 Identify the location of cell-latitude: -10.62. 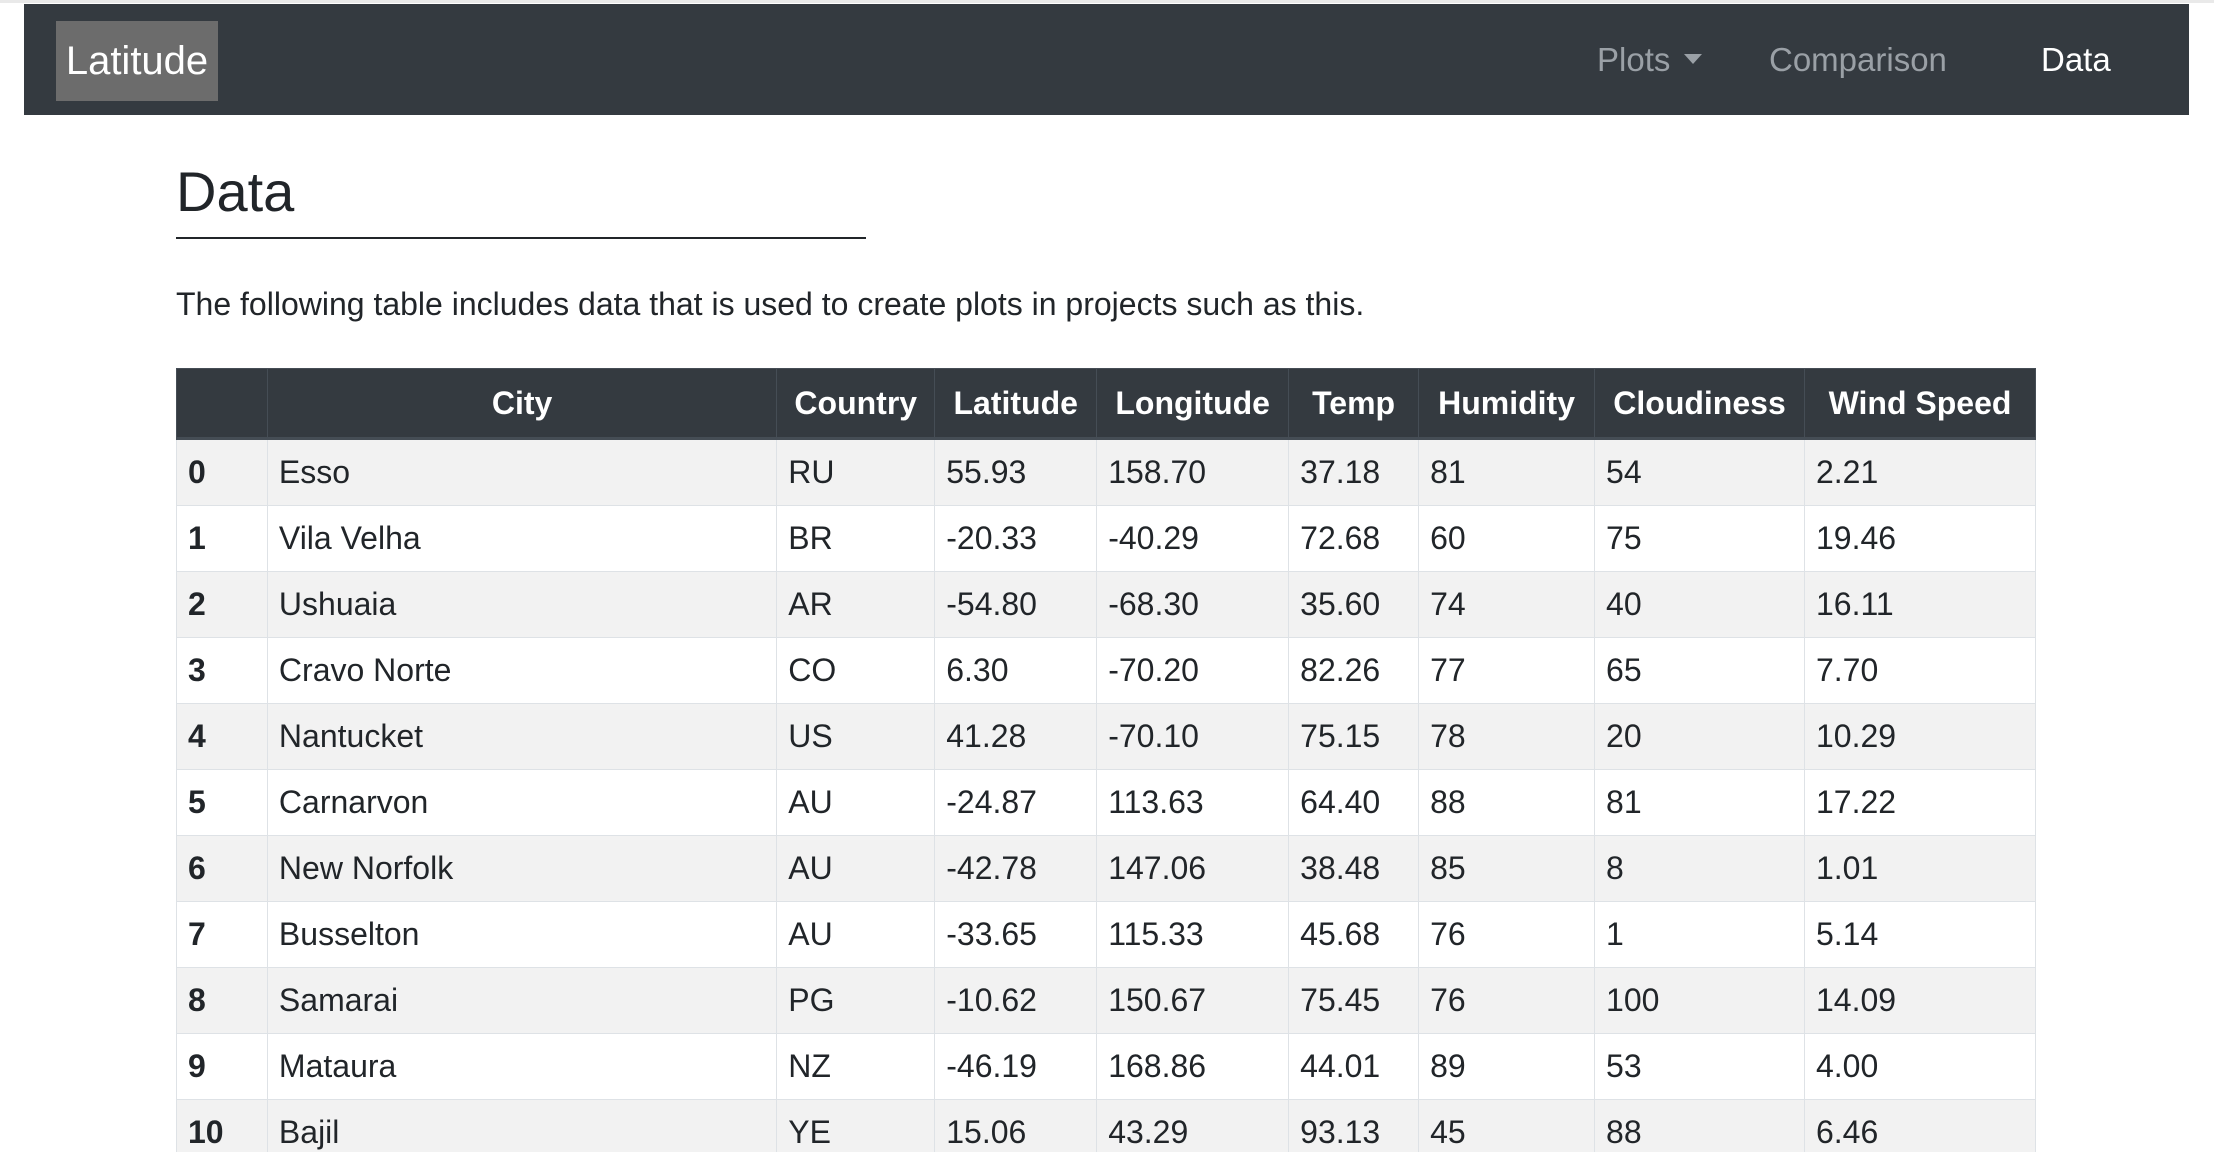
(1016, 1000).